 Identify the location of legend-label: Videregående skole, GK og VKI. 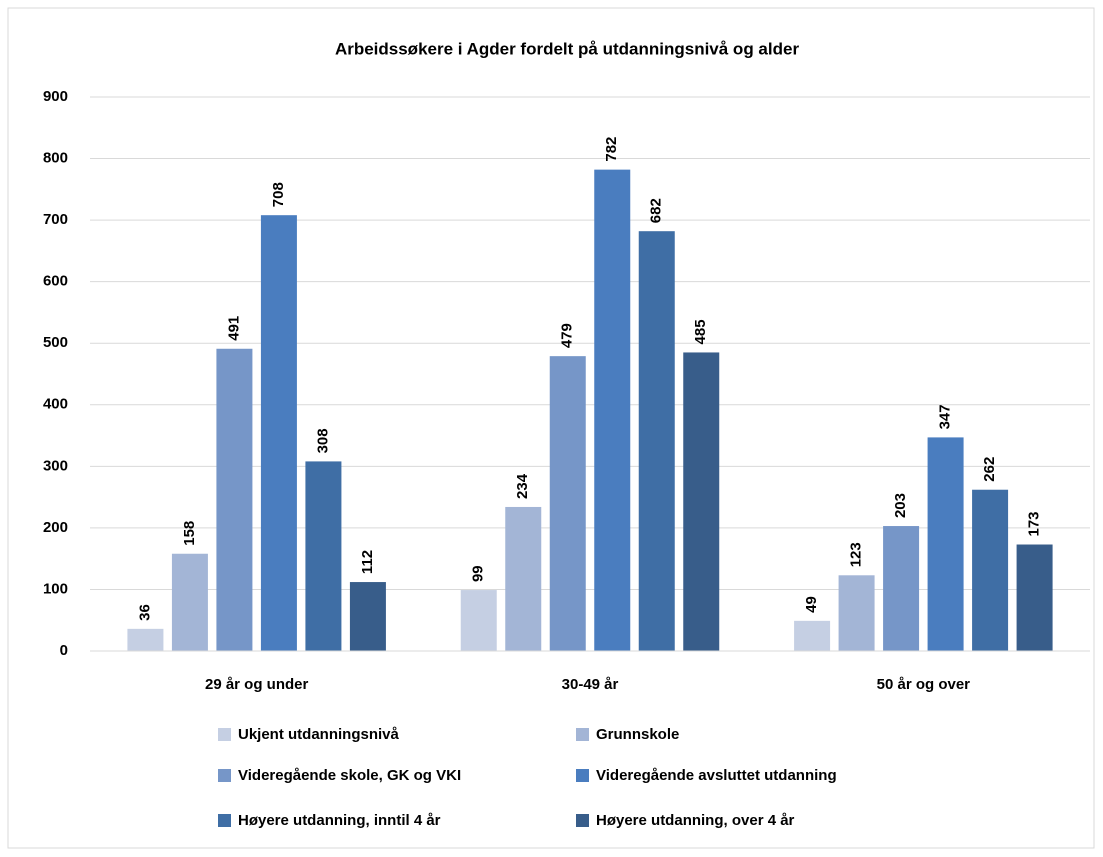
(349, 775).